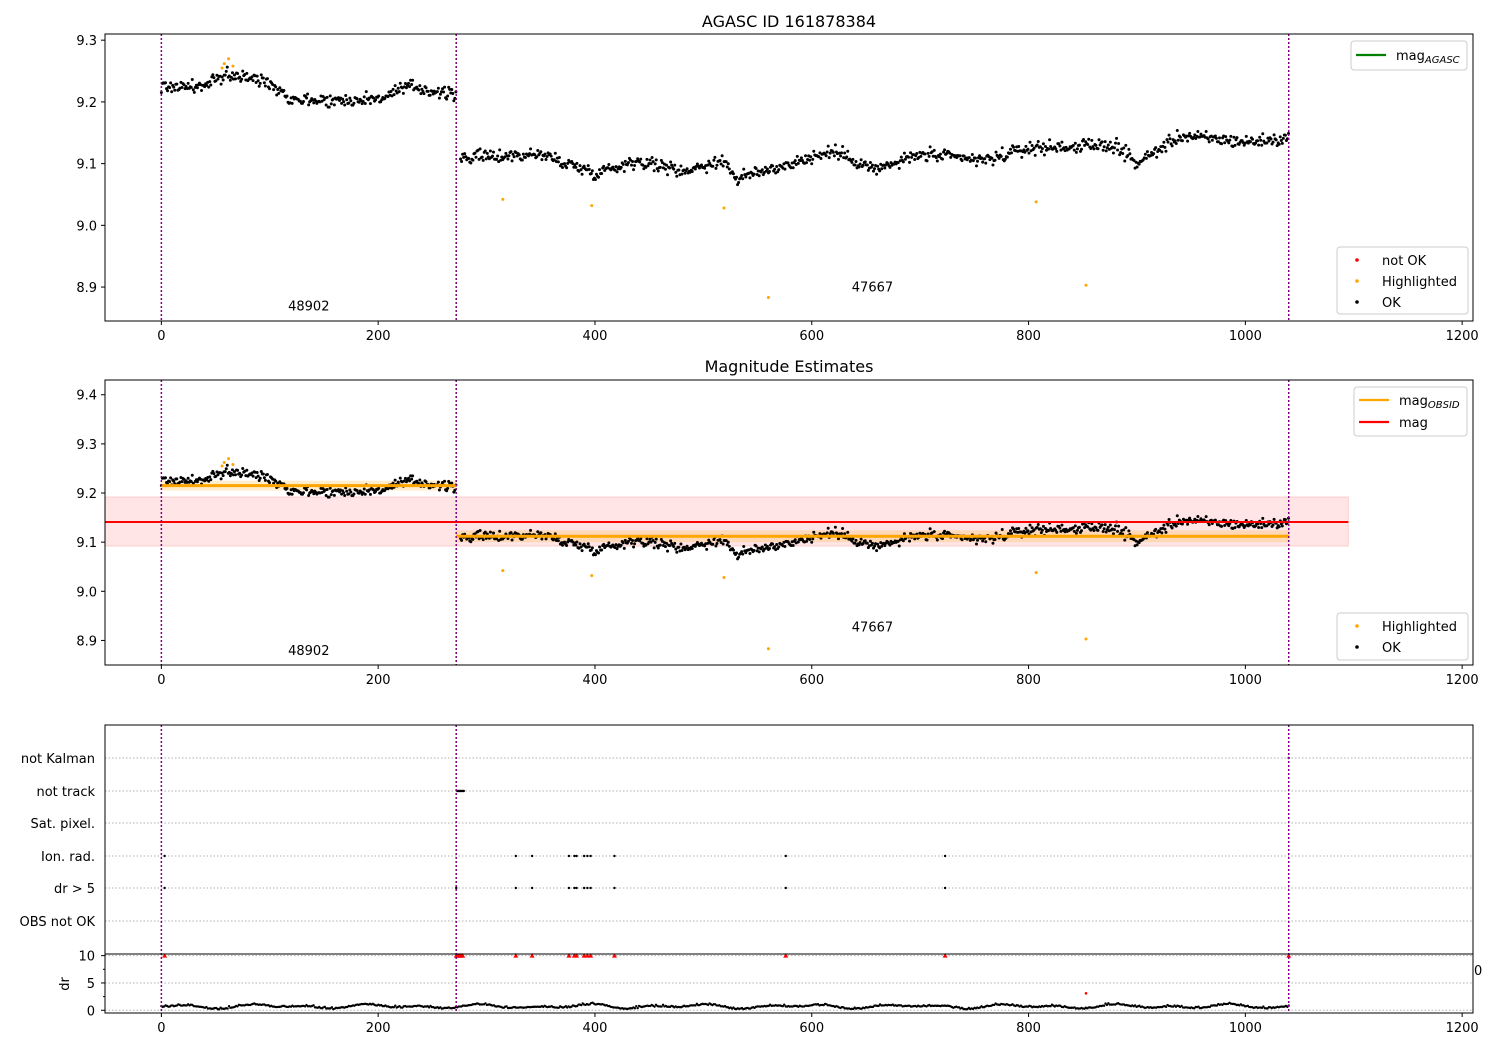  Describe the element at coordinates (1419, 282) in the screenshot. I see `legend-label: Highlighted` at that location.